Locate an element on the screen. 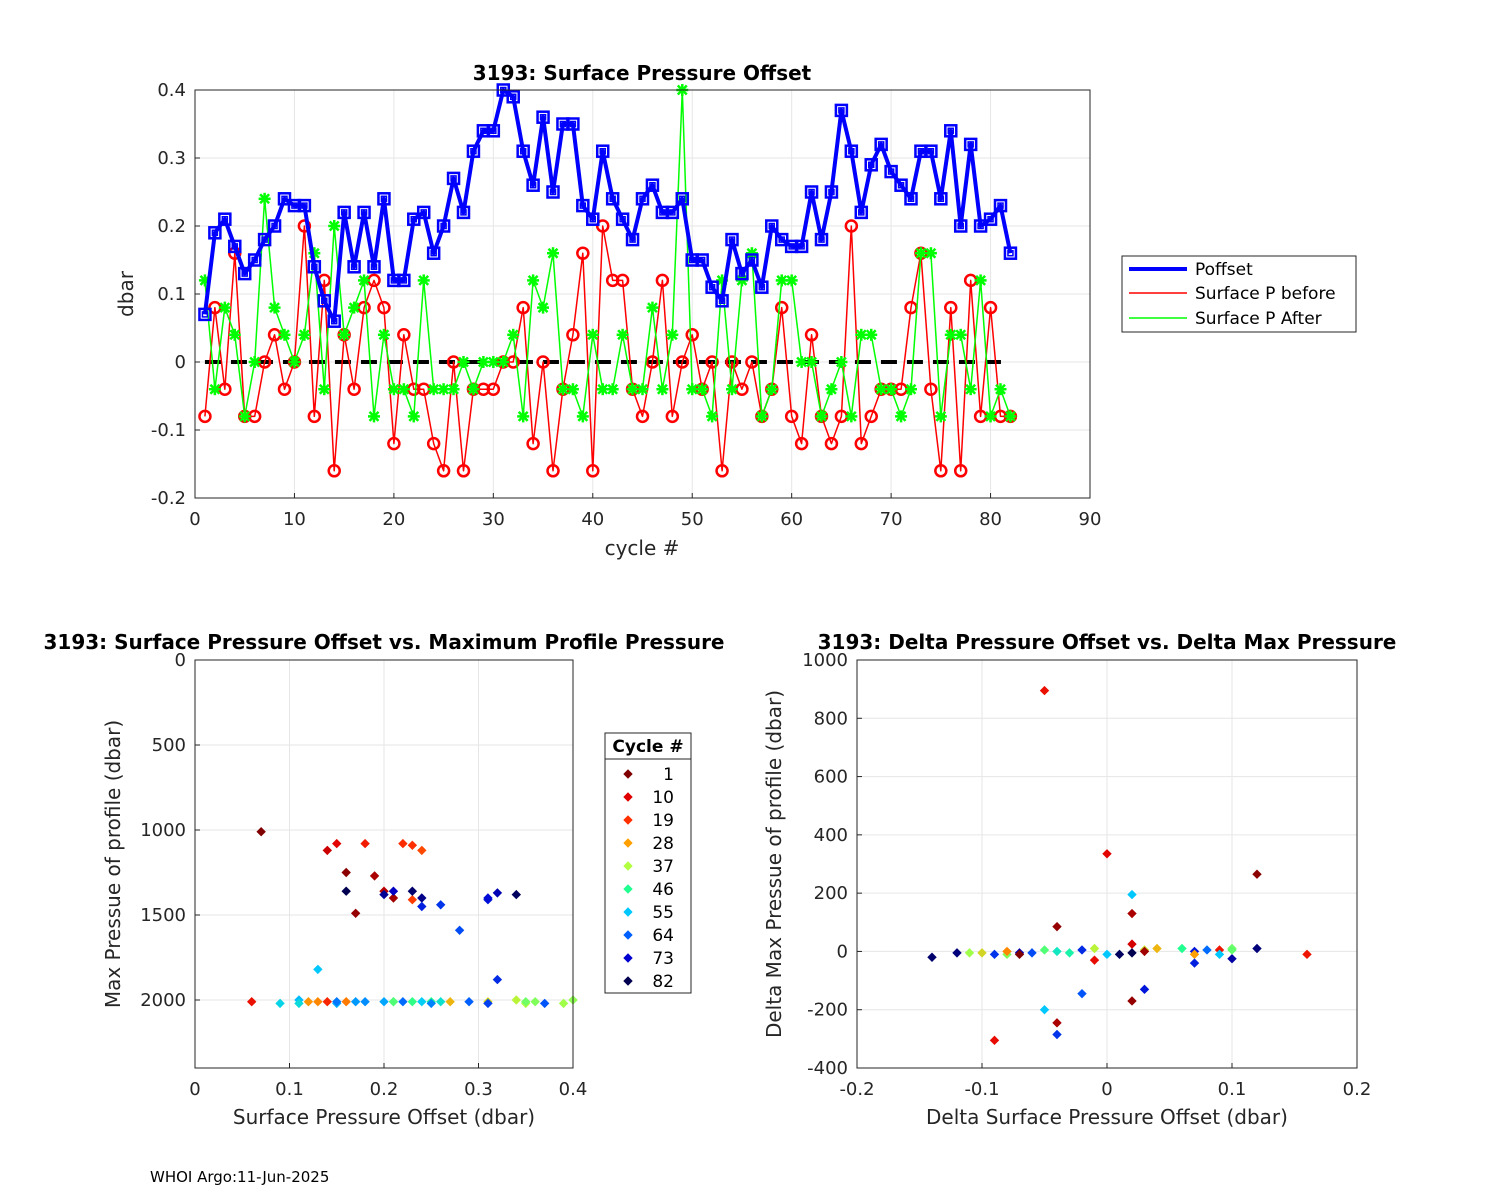 The height and width of the screenshot is (1204, 1500). br-x-tick-label: 0 is located at coordinates (1106, 1089).